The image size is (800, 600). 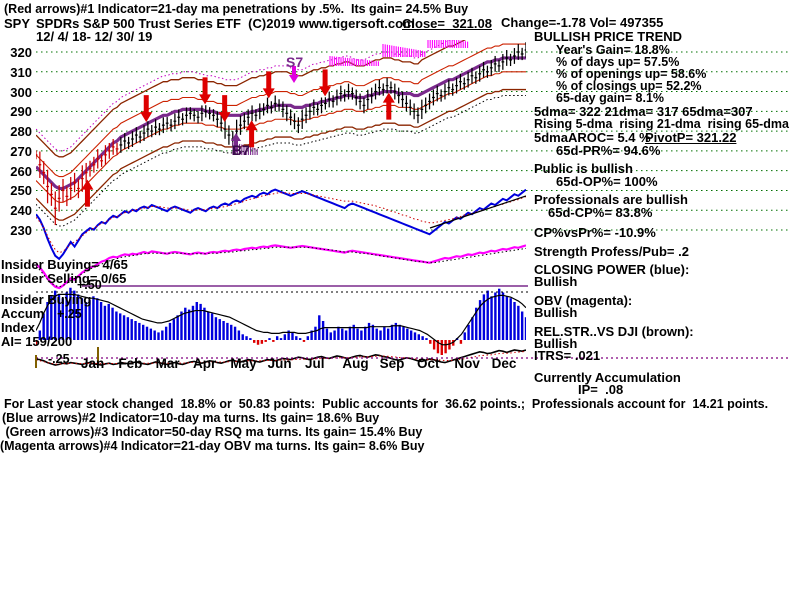 I want to click on y-tick-260: 260, so click(x=21, y=171).